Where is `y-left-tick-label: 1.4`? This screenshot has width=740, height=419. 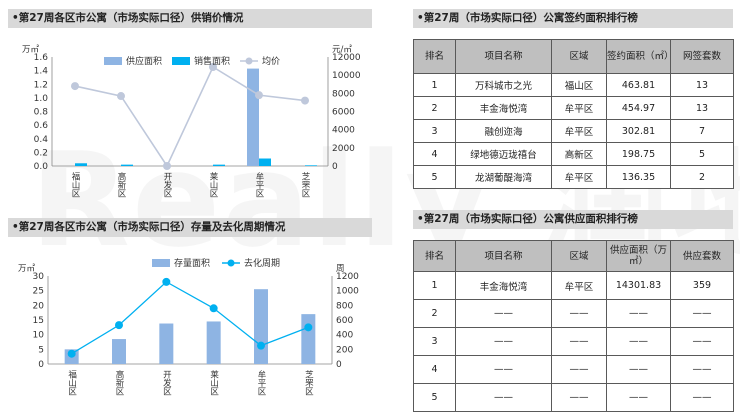 y-left-tick-label: 1.4 is located at coordinates (41, 72).